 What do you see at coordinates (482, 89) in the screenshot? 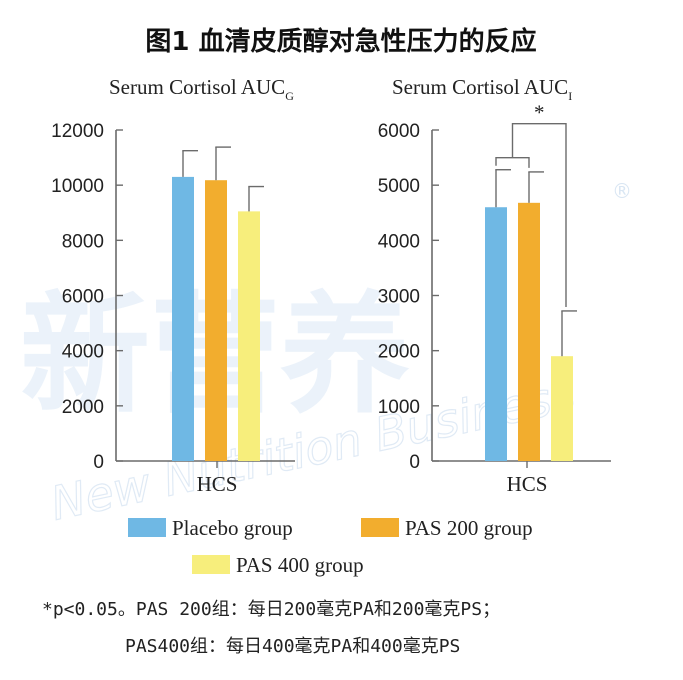
I see `chart-title-right: Serum Cortisol AUCI` at bounding box center [482, 89].